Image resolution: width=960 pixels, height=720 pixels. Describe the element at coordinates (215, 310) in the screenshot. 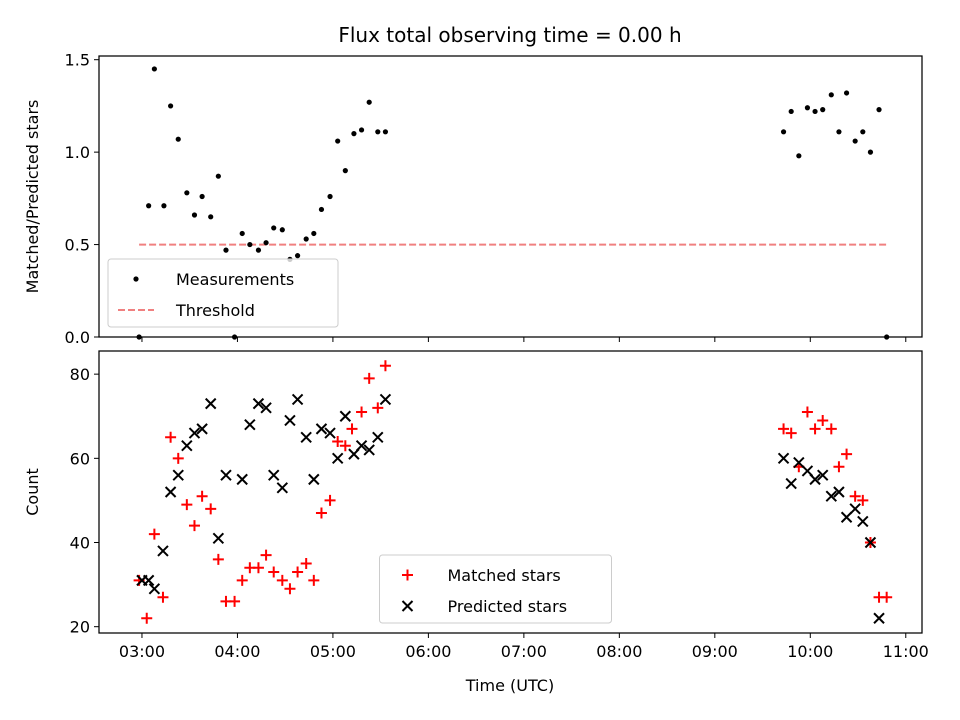

I see `legend-label: Threshold` at that location.